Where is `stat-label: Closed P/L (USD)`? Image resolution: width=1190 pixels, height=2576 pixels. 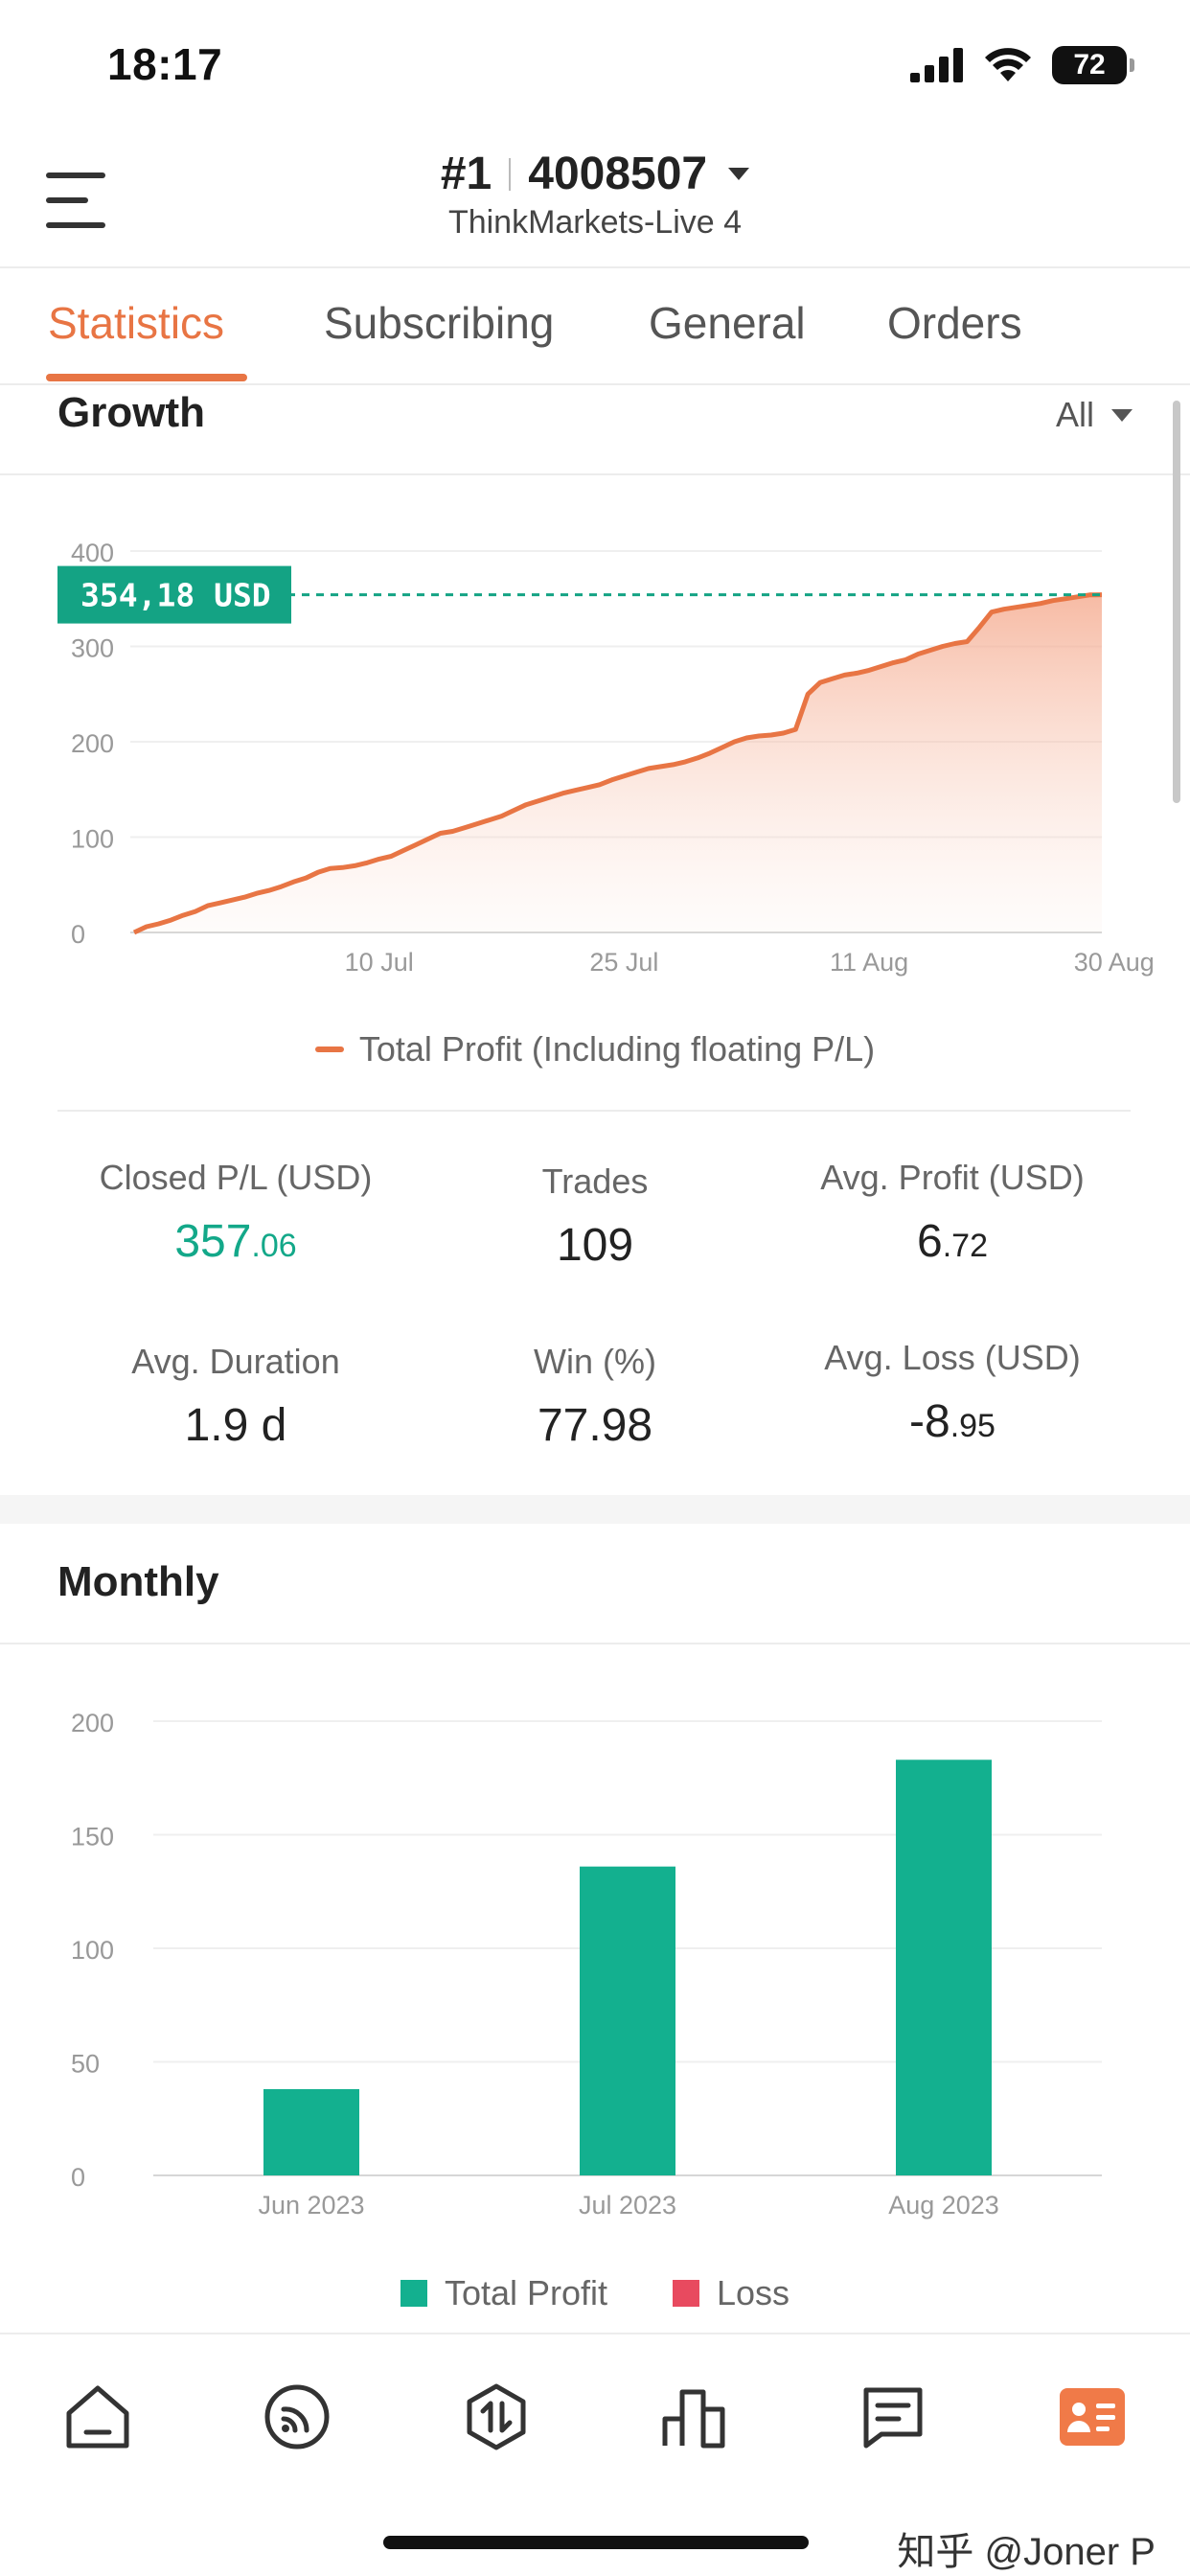 stat-label: Closed P/L (USD) is located at coordinates (236, 1177).